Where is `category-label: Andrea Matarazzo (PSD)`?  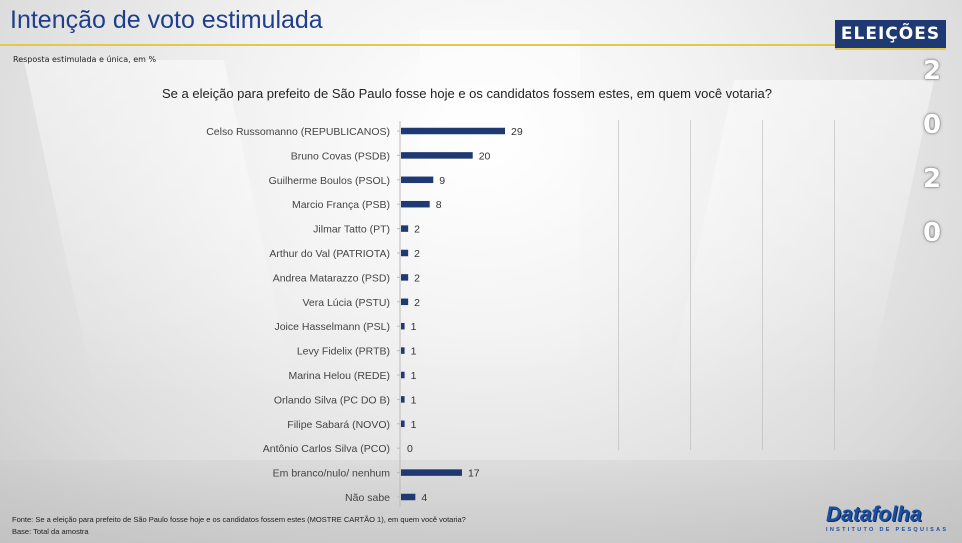
category-label: Andrea Matarazzo (PSD) is located at coordinates (331, 278).